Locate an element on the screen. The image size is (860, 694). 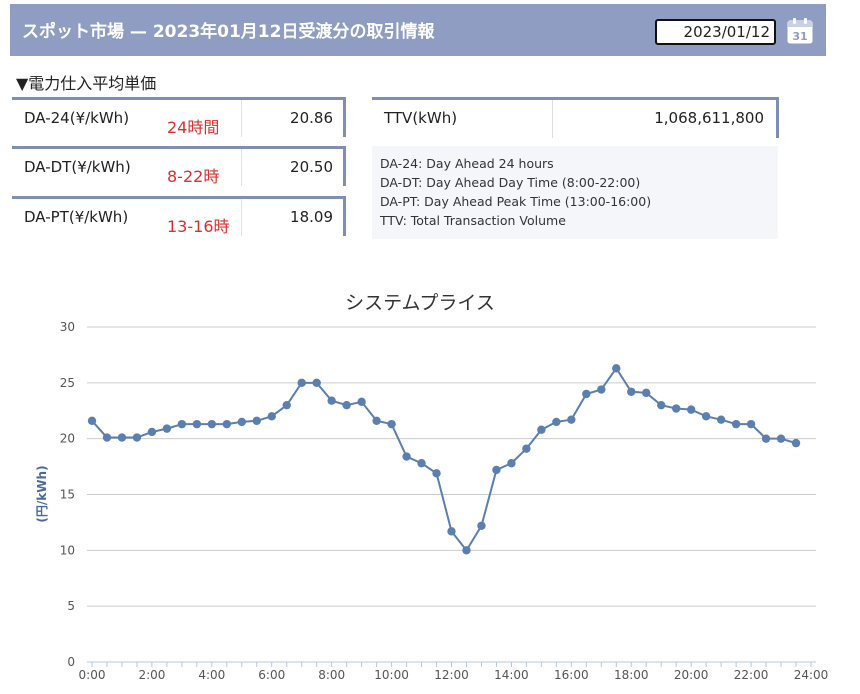
price-value: 20.50 is located at coordinates (311, 167).